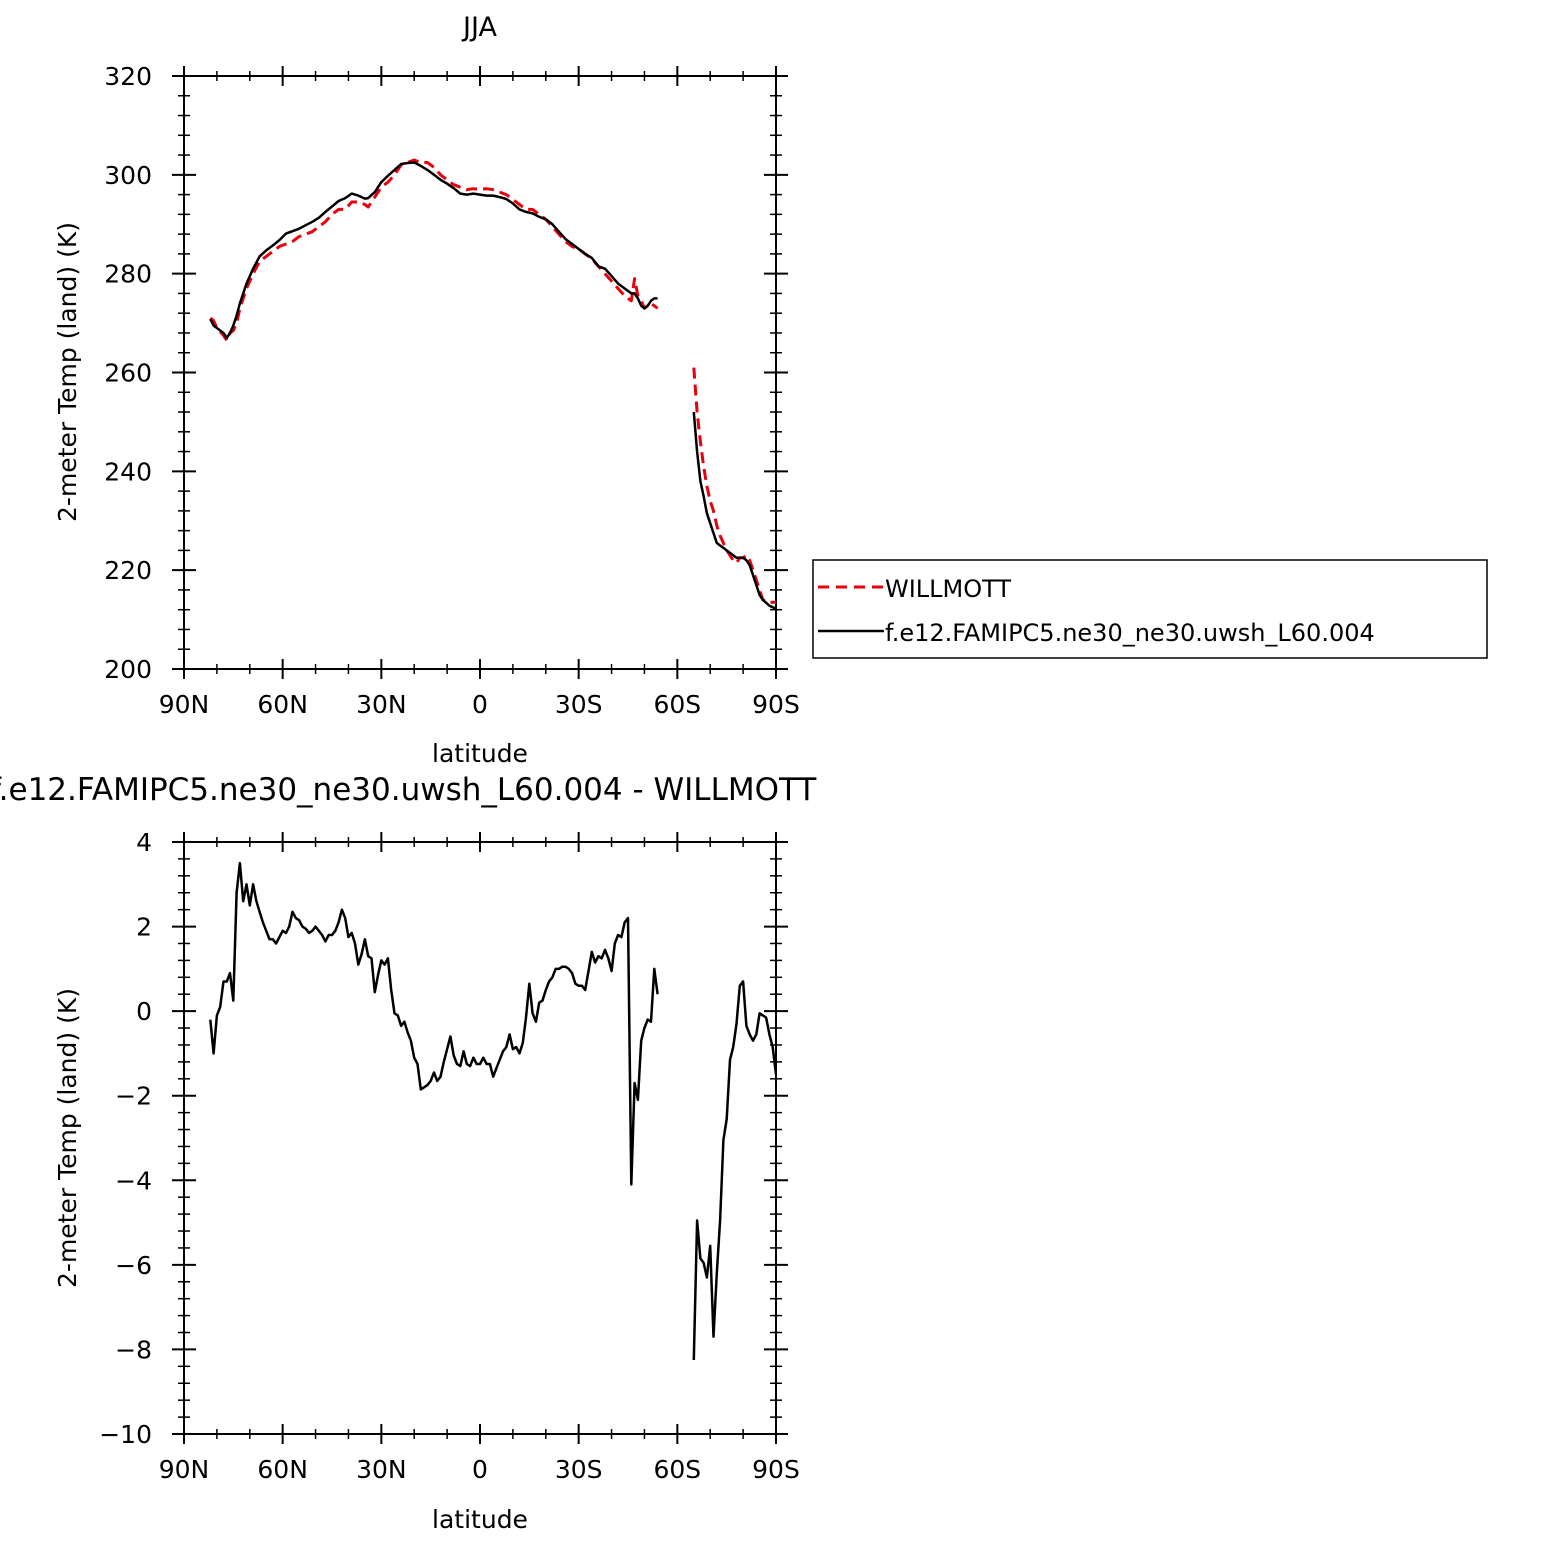 The image size is (1542, 1541). Describe the element at coordinates (492, 384) in the screenshot. I see `top-series-layer` at that location.